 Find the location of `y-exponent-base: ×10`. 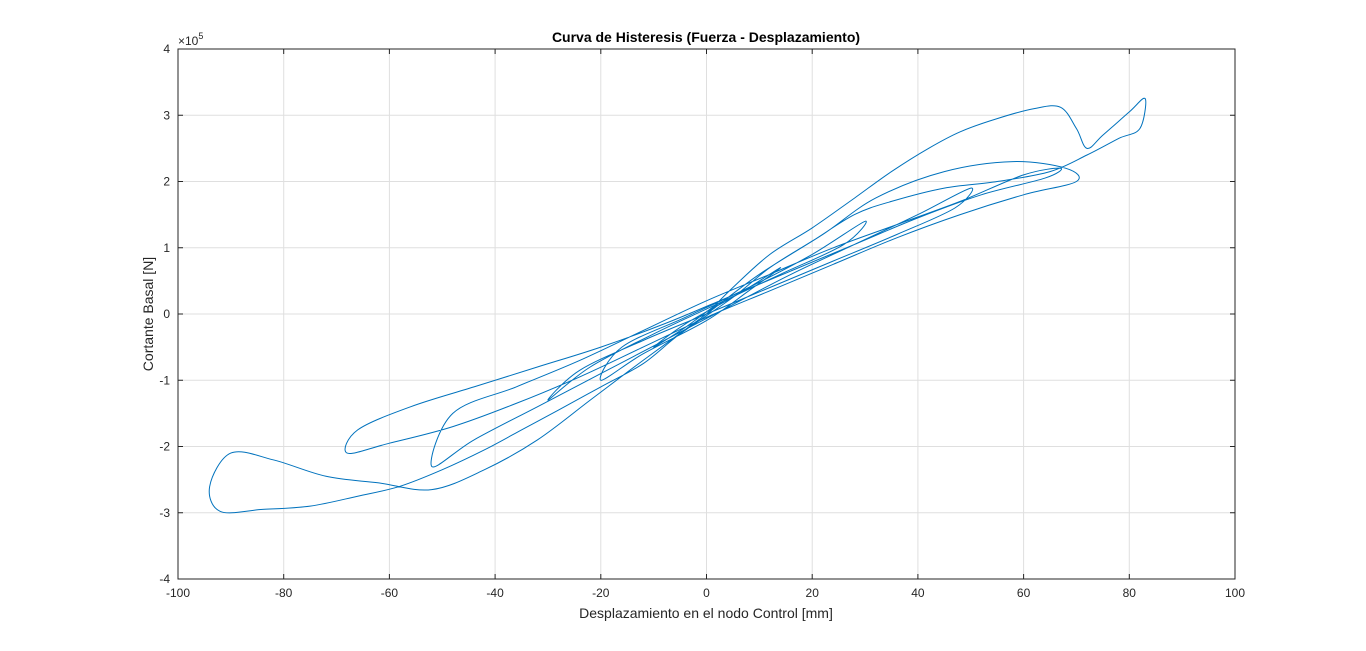

y-exponent-base: ×10 is located at coordinates (188, 41).